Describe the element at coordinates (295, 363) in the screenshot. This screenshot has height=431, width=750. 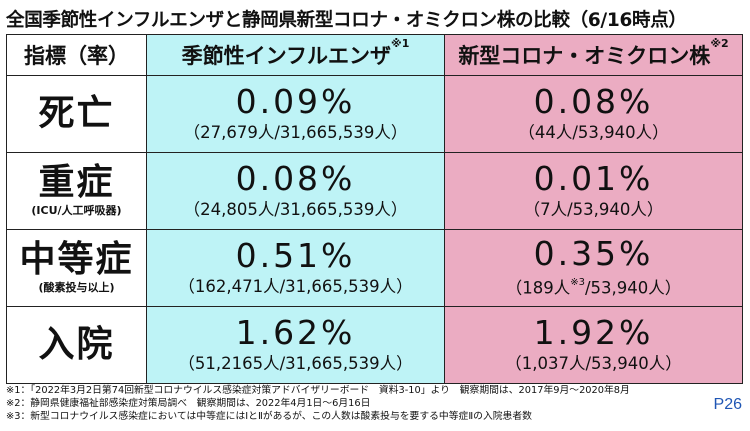
I see `flu-count: （51,2165人/31,665,539人）` at that location.